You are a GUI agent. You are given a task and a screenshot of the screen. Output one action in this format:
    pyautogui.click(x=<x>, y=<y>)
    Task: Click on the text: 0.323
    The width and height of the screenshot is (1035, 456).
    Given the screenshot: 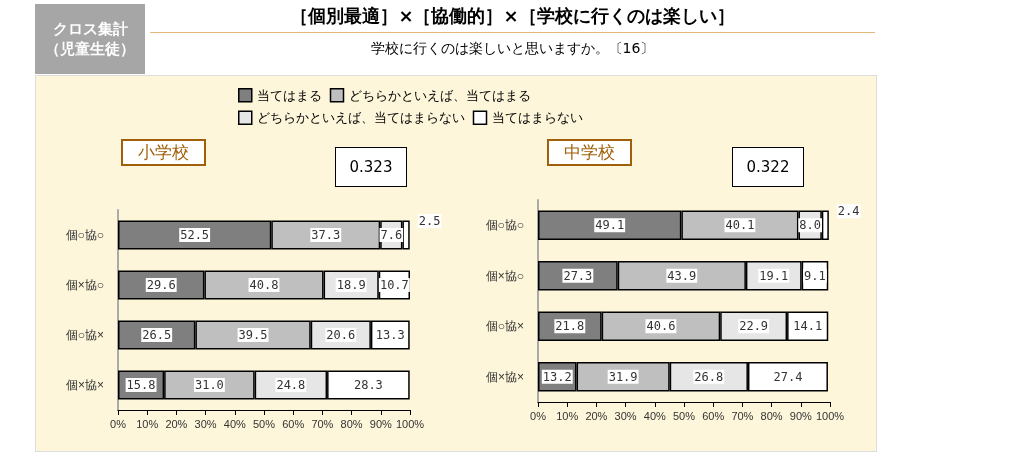 What is the action you would take?
    pyautogui.click(x=371, y=167)
    